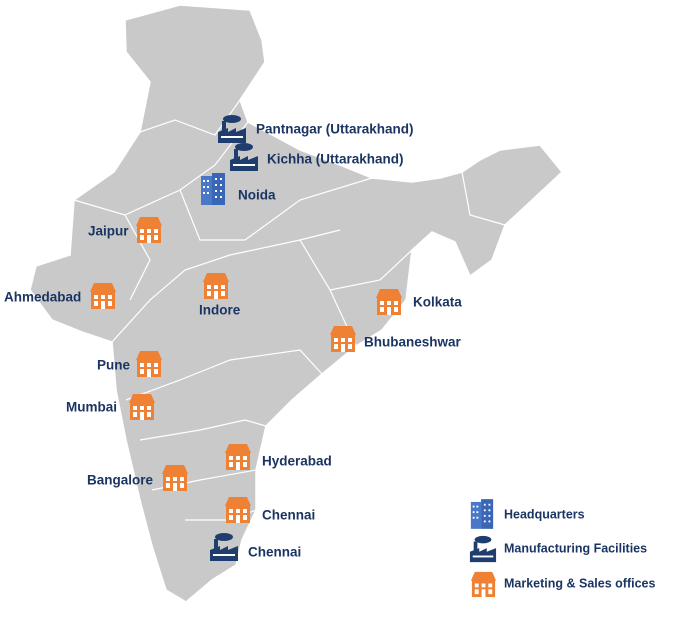  What do you see at coordinates (91, 407) in the screenshot?
I see `location-label: Mumbai` at bounding box center [91, 407].